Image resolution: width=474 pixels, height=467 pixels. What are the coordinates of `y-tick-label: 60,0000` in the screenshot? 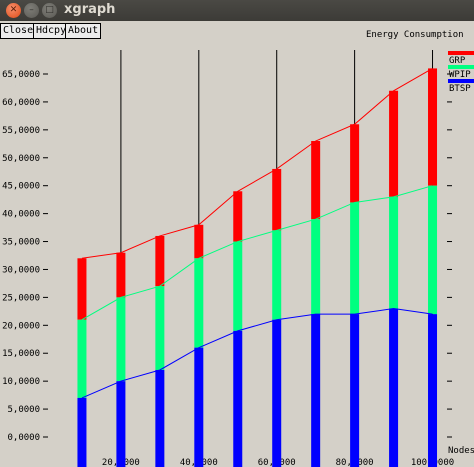 It's located at (21, 103).